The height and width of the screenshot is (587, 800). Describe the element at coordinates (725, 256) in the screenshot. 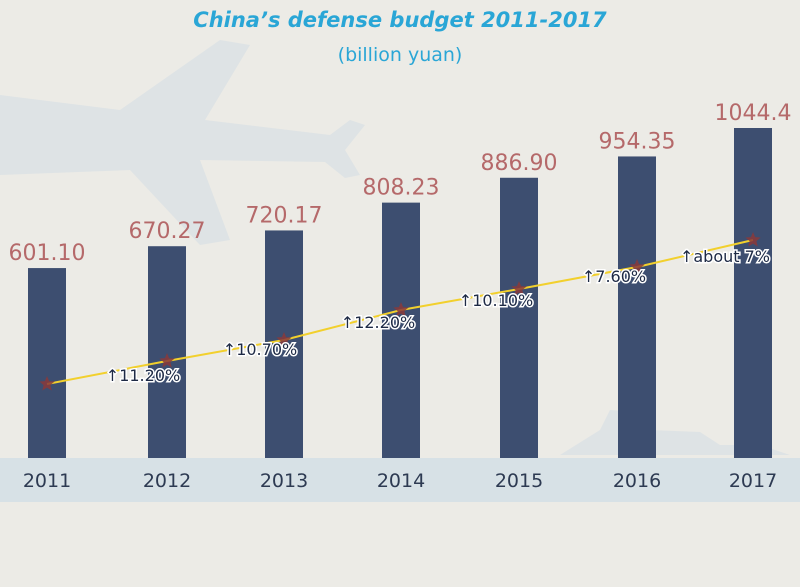

I see `growth-label-2017: ↑about 7%` at that location.